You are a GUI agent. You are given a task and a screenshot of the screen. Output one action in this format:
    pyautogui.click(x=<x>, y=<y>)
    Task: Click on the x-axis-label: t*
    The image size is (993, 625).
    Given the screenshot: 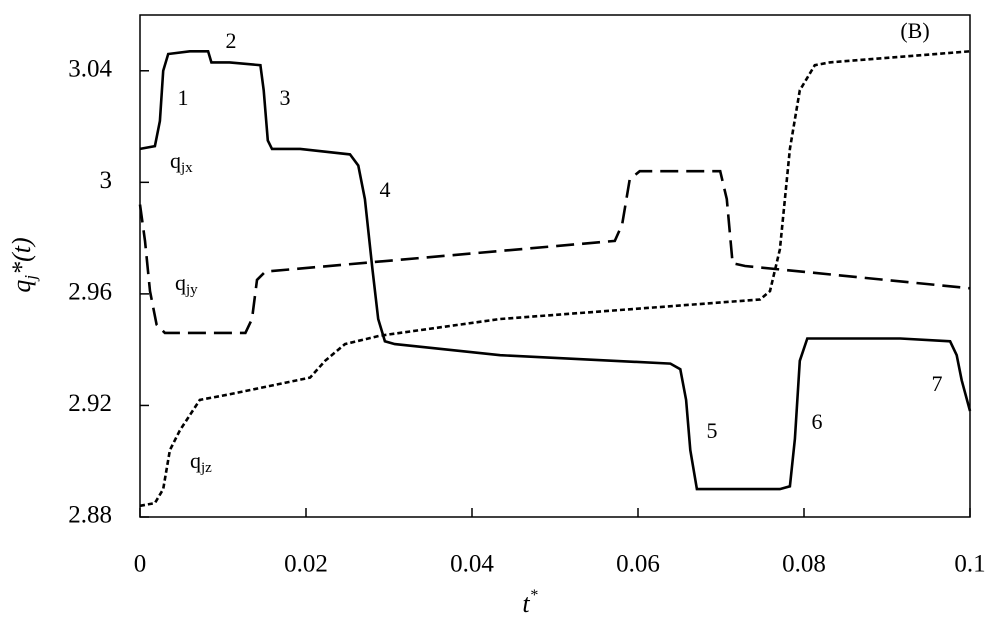 What is the action you would take?
    pyautogui.click(x=529, y=602)
    